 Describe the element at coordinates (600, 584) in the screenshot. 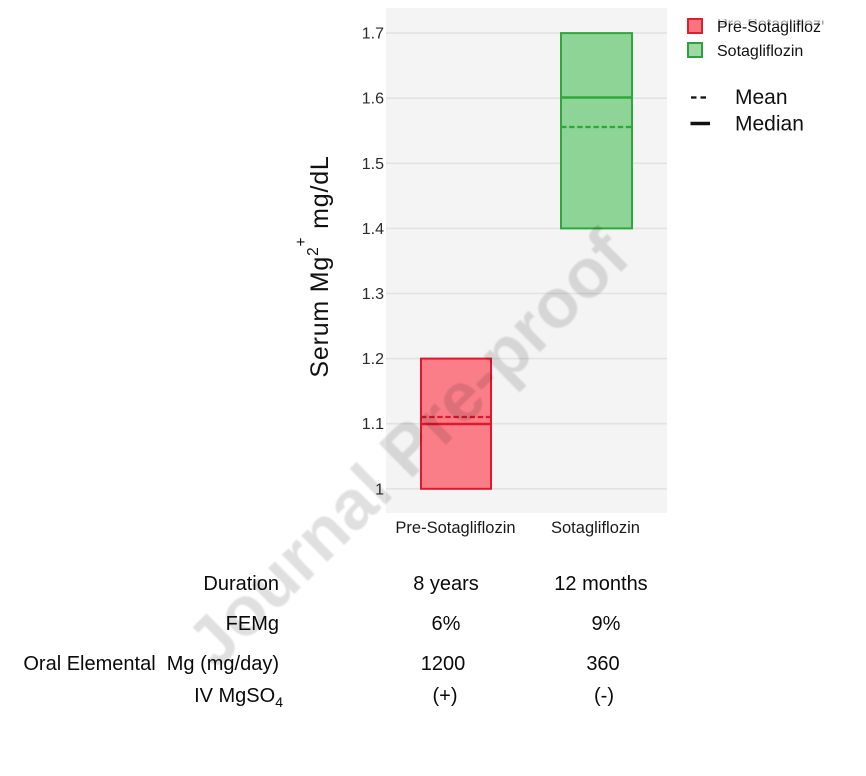

I see `svg-text: 12 months` at that location.